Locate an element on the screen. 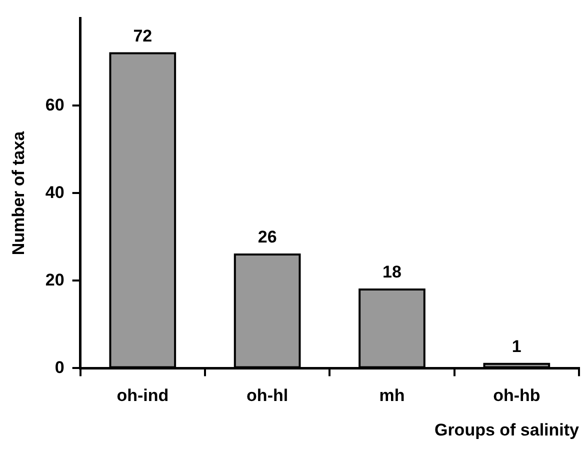 This screenshot has width=587, height=450. data-label: 26 is located at coordinates (267, 237).